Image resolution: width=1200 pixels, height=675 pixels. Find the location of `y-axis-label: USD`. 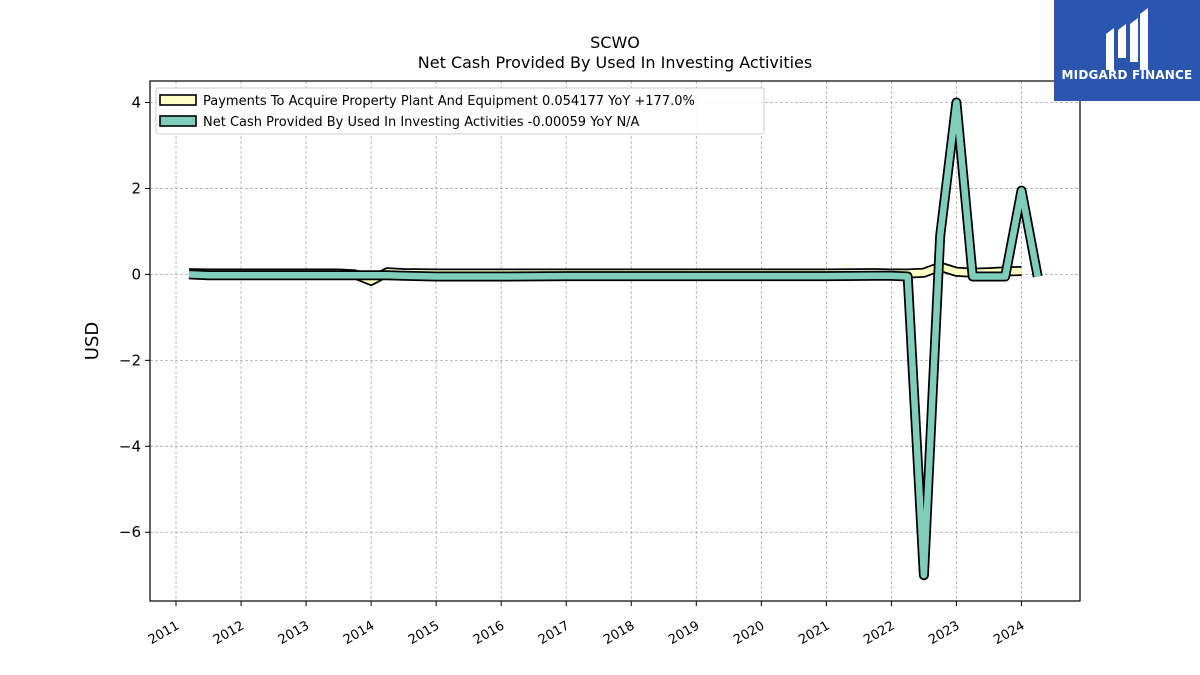

y-axis-label: USD is located at coordinates (92, 341).